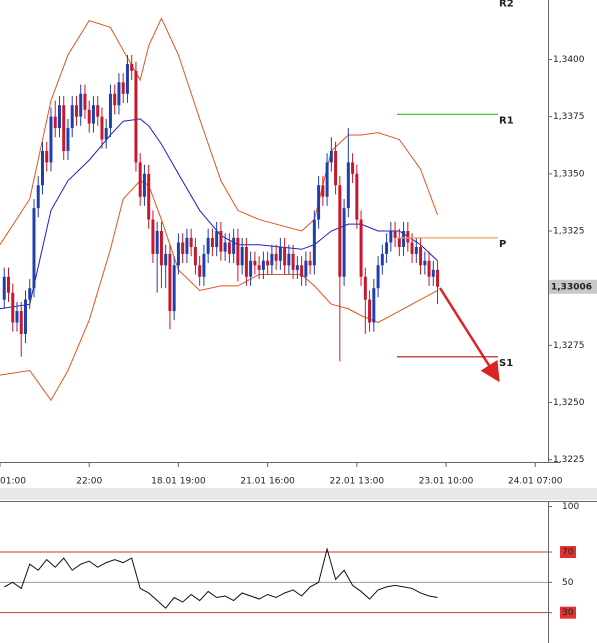 The image size is (597, 643). I want to click on y-tick-label: 1,3225, so click(569, 460).